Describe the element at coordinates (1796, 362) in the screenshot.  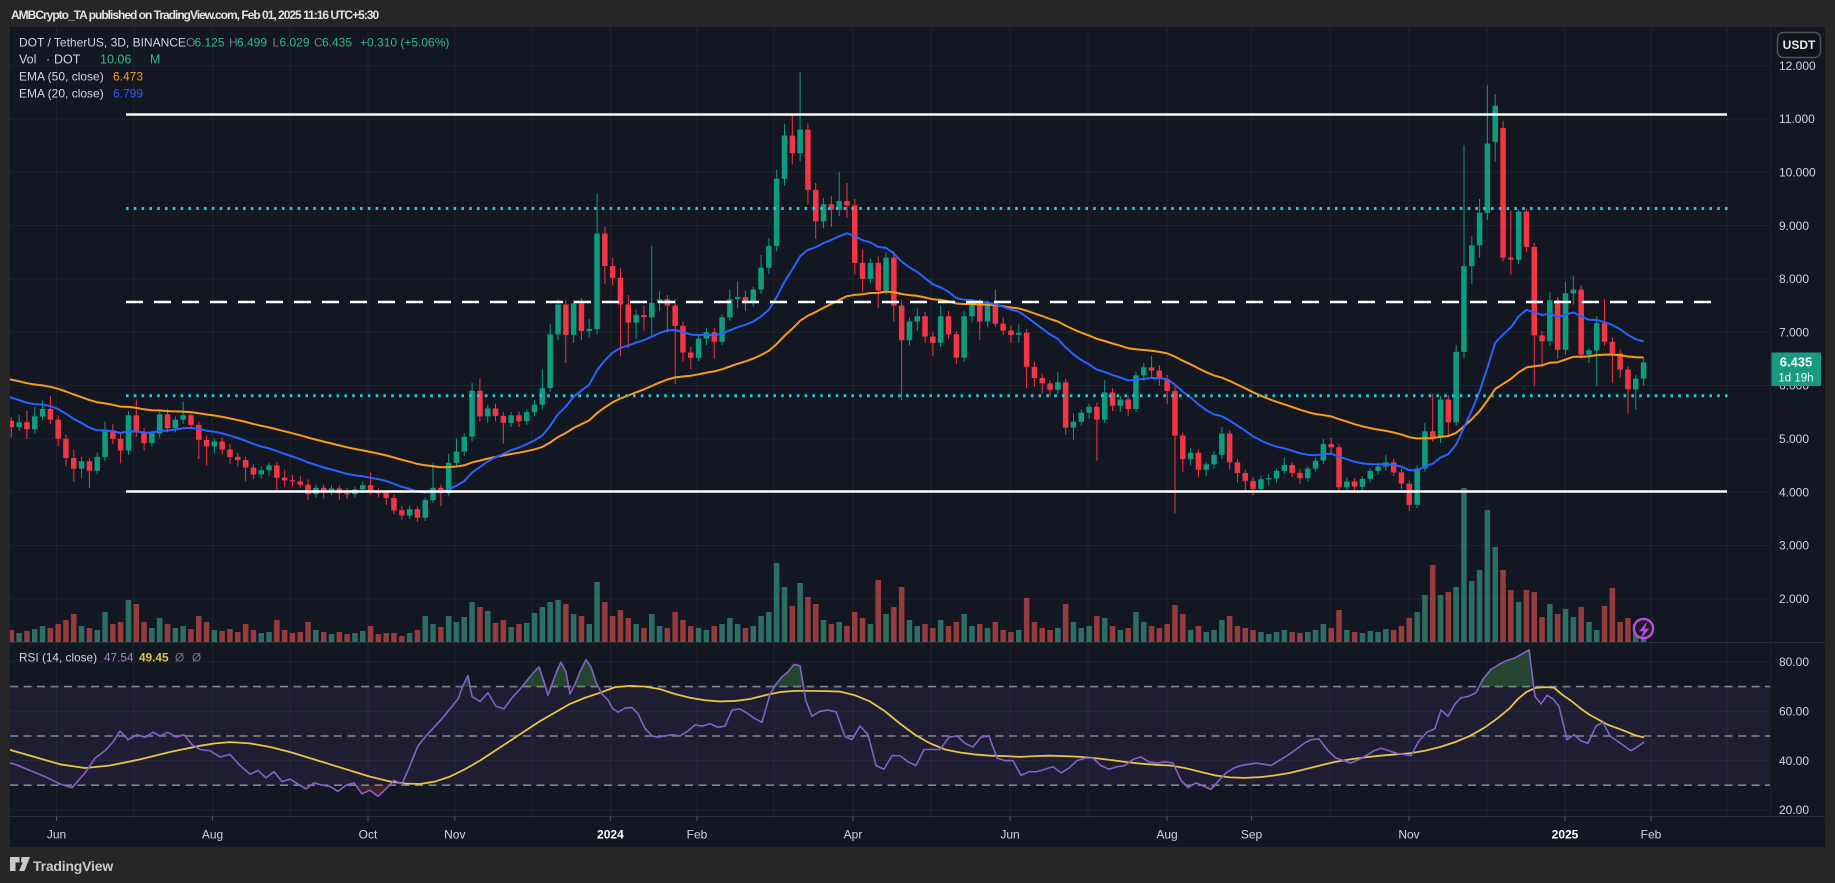
I see `svg-text: 6.435` at that location.